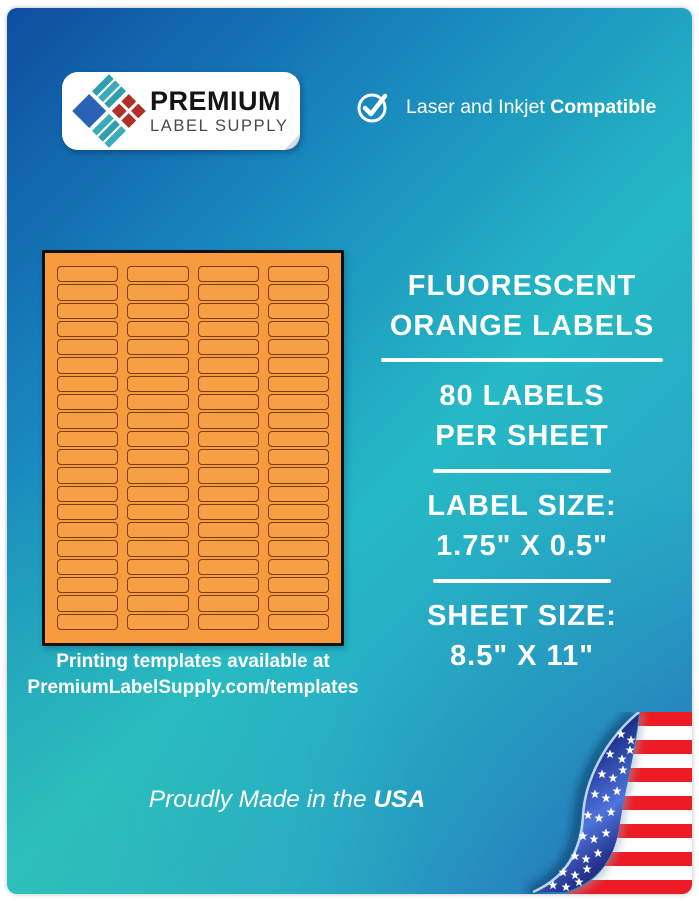 Image resolution: width=699 pixels, height=901 pixels. What do you see at coordinates (609, 803) in the screenshot?
I see `usa-flag-page-curl` at bounding box center [609, 803].